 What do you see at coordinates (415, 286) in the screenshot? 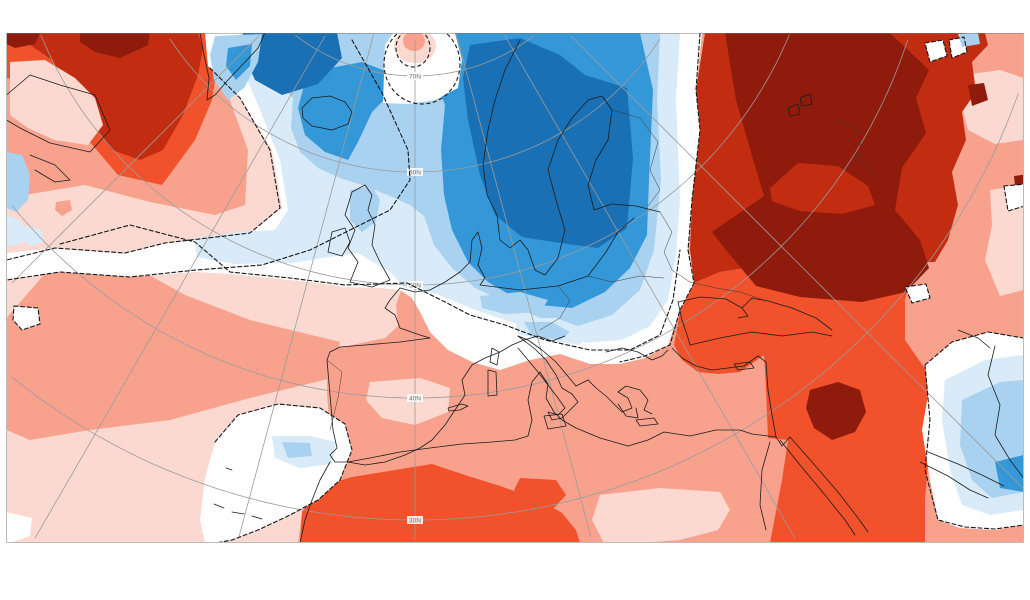
I see `svg-text: 50N` at bounding box center [415, 286].